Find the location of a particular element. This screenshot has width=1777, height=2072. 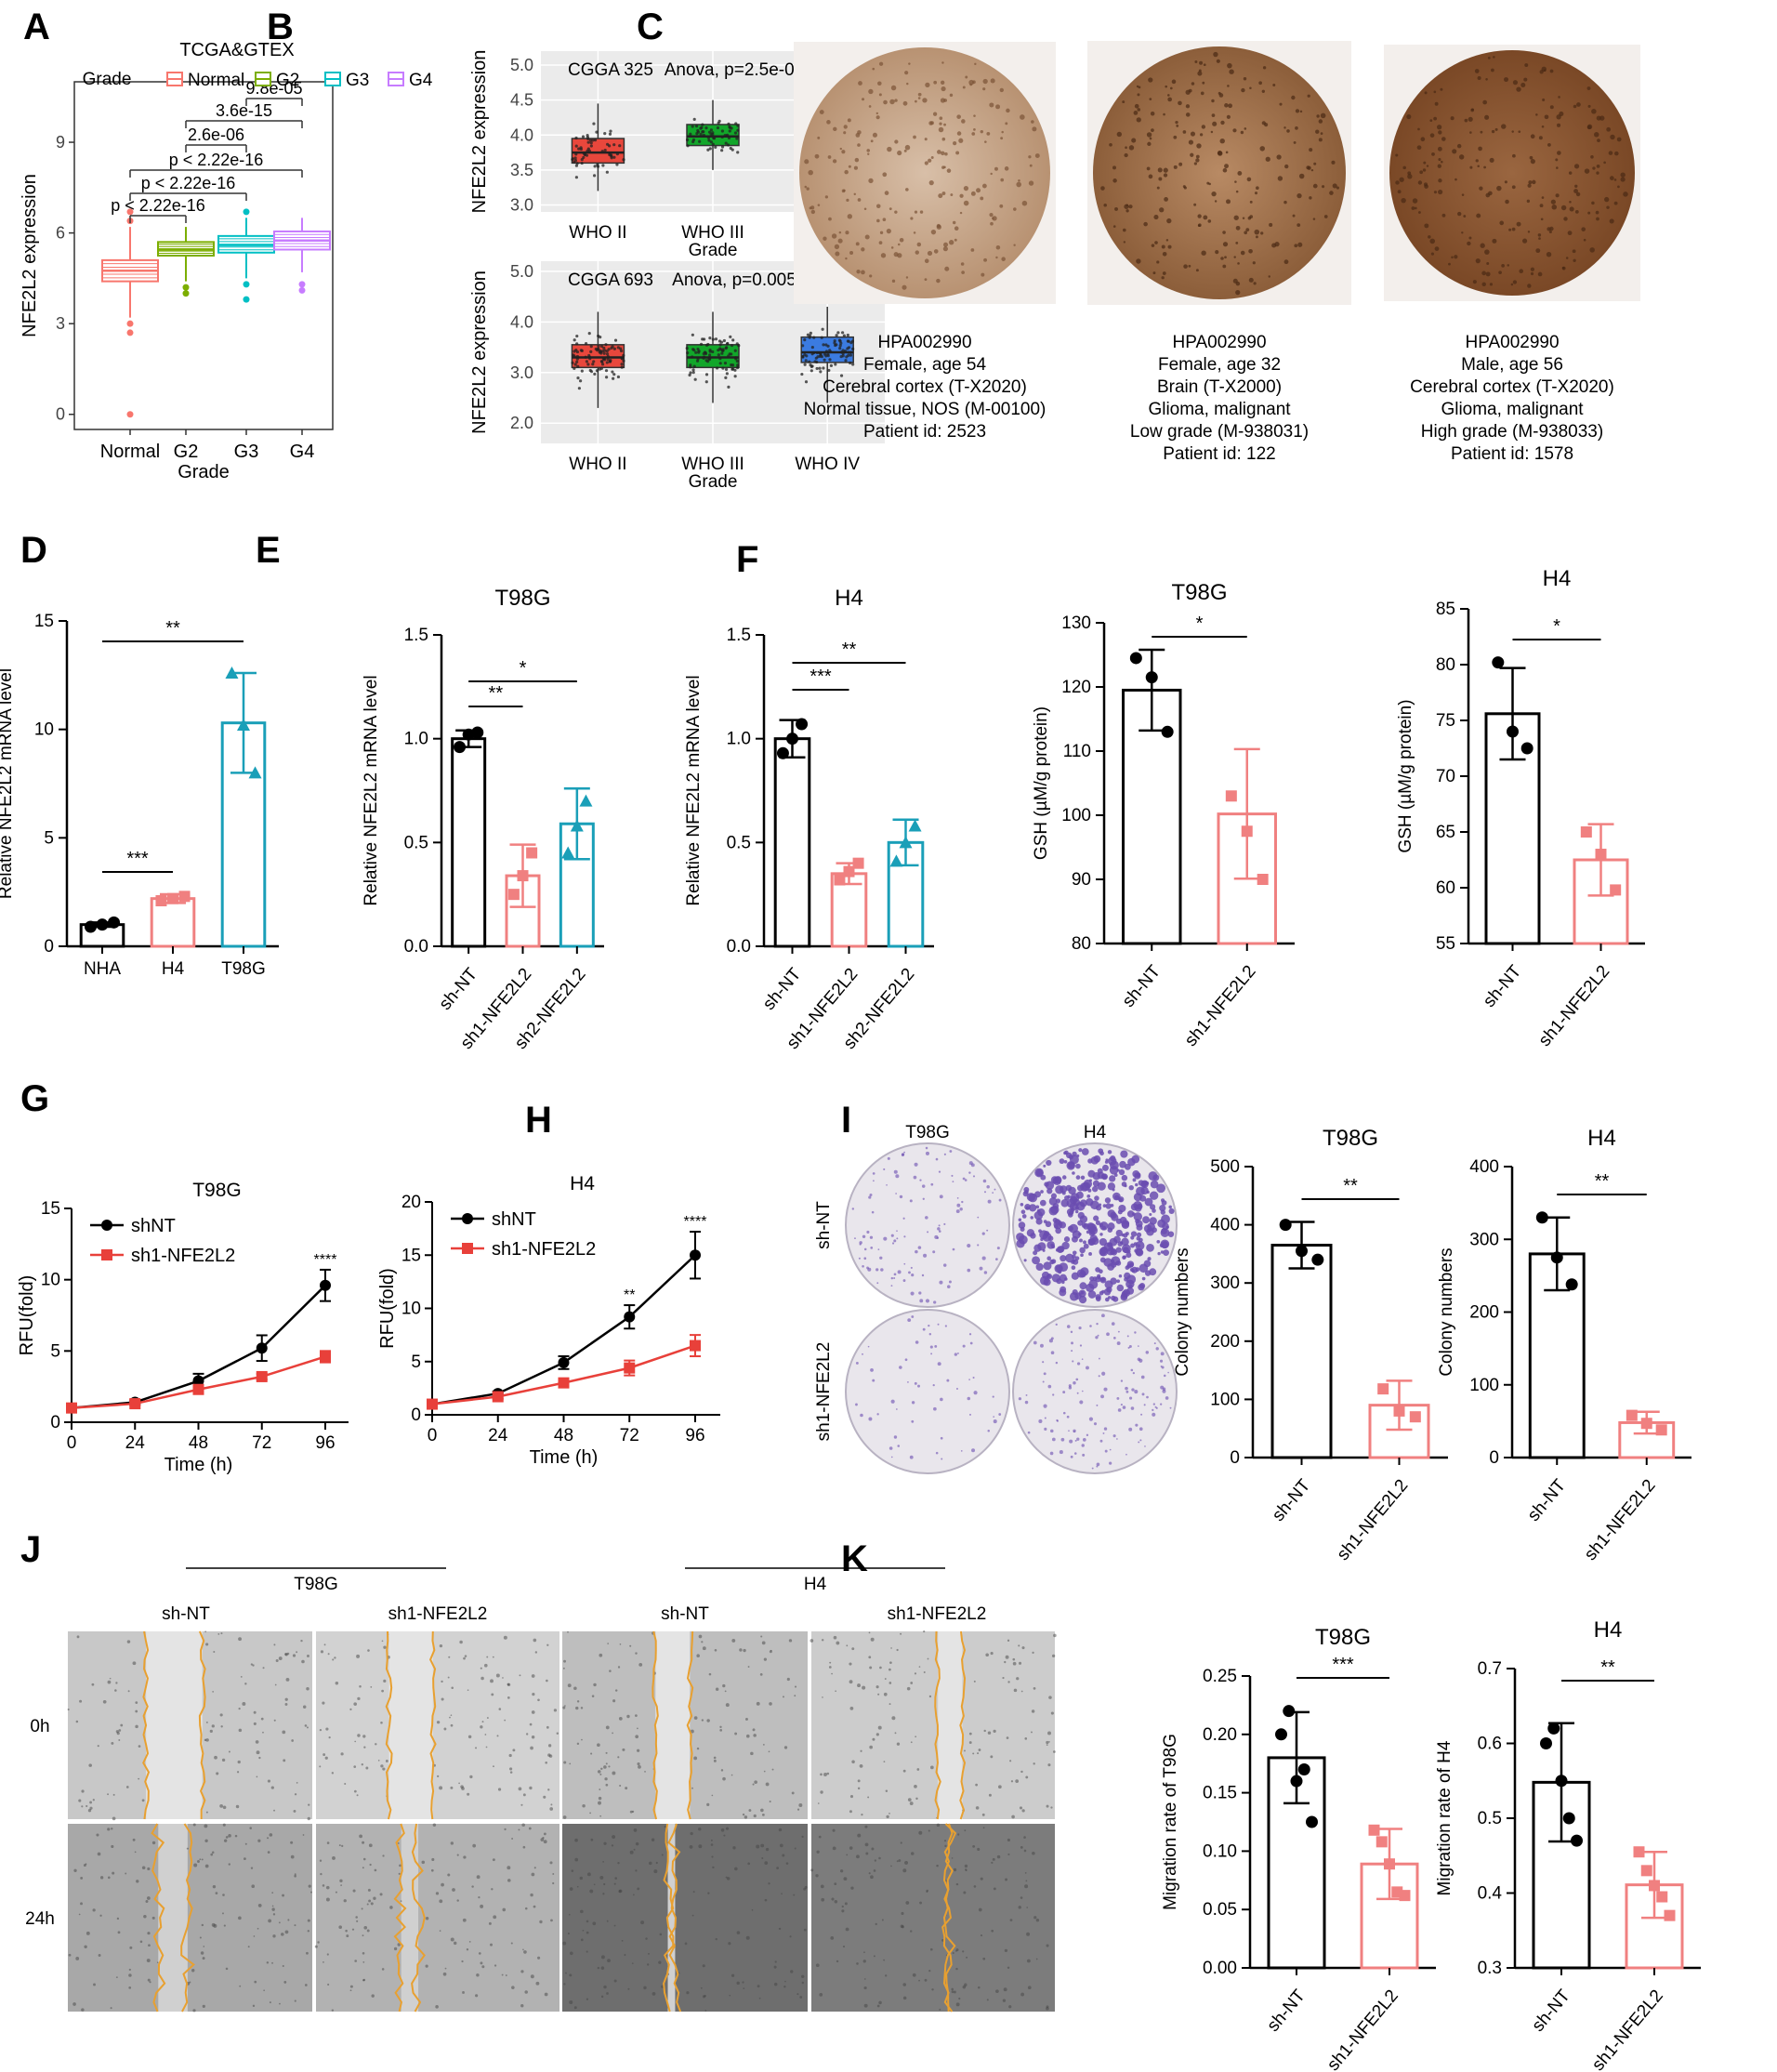

x-tick-label: Normal is located at coordinates (130, 452).